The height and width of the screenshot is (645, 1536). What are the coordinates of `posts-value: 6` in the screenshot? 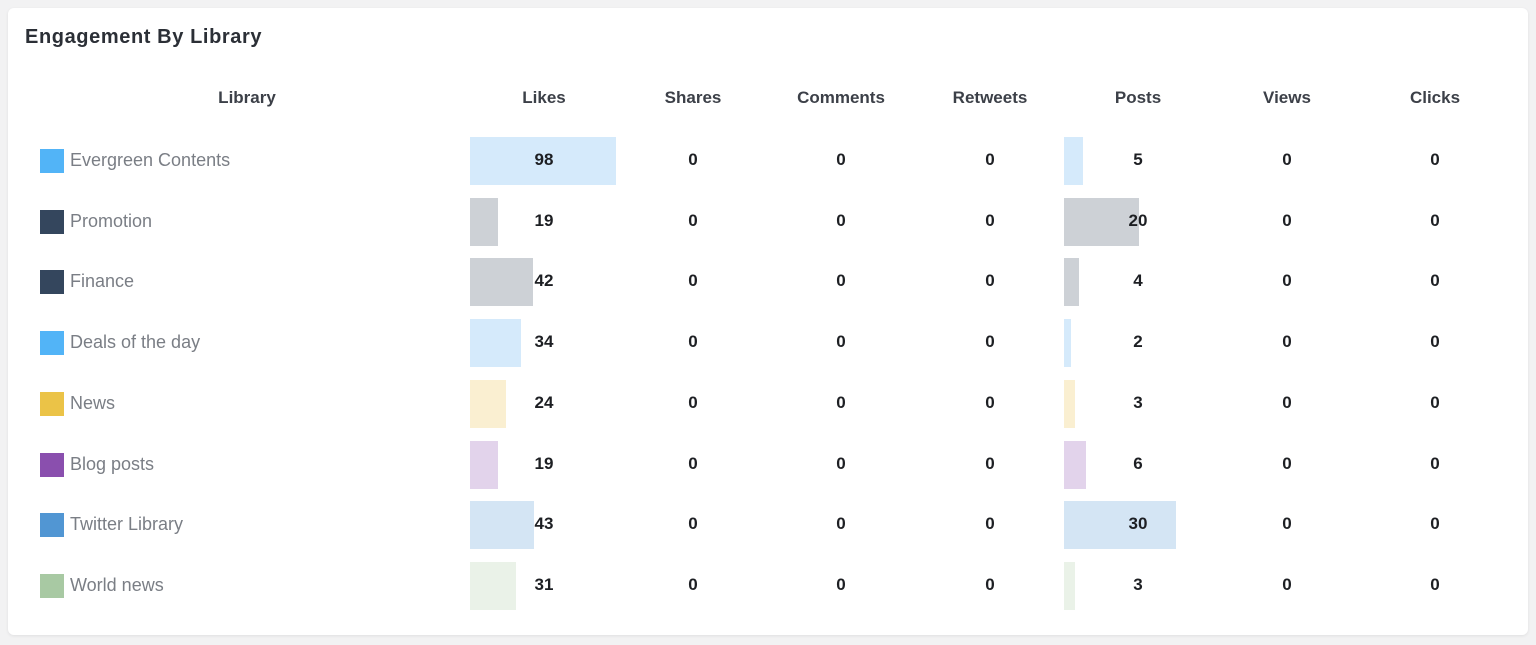 It's located at (1138, 463).